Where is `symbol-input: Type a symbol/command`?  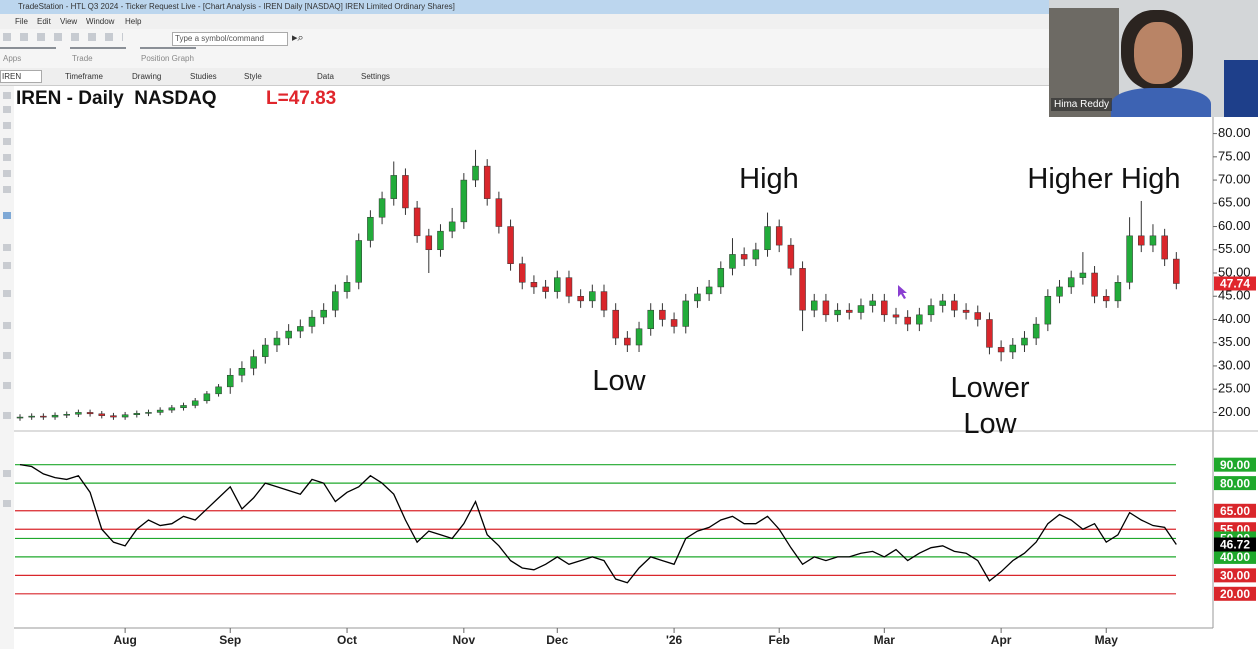
symbol-input: Type a symbol/command is located at coordinates (230, 39).